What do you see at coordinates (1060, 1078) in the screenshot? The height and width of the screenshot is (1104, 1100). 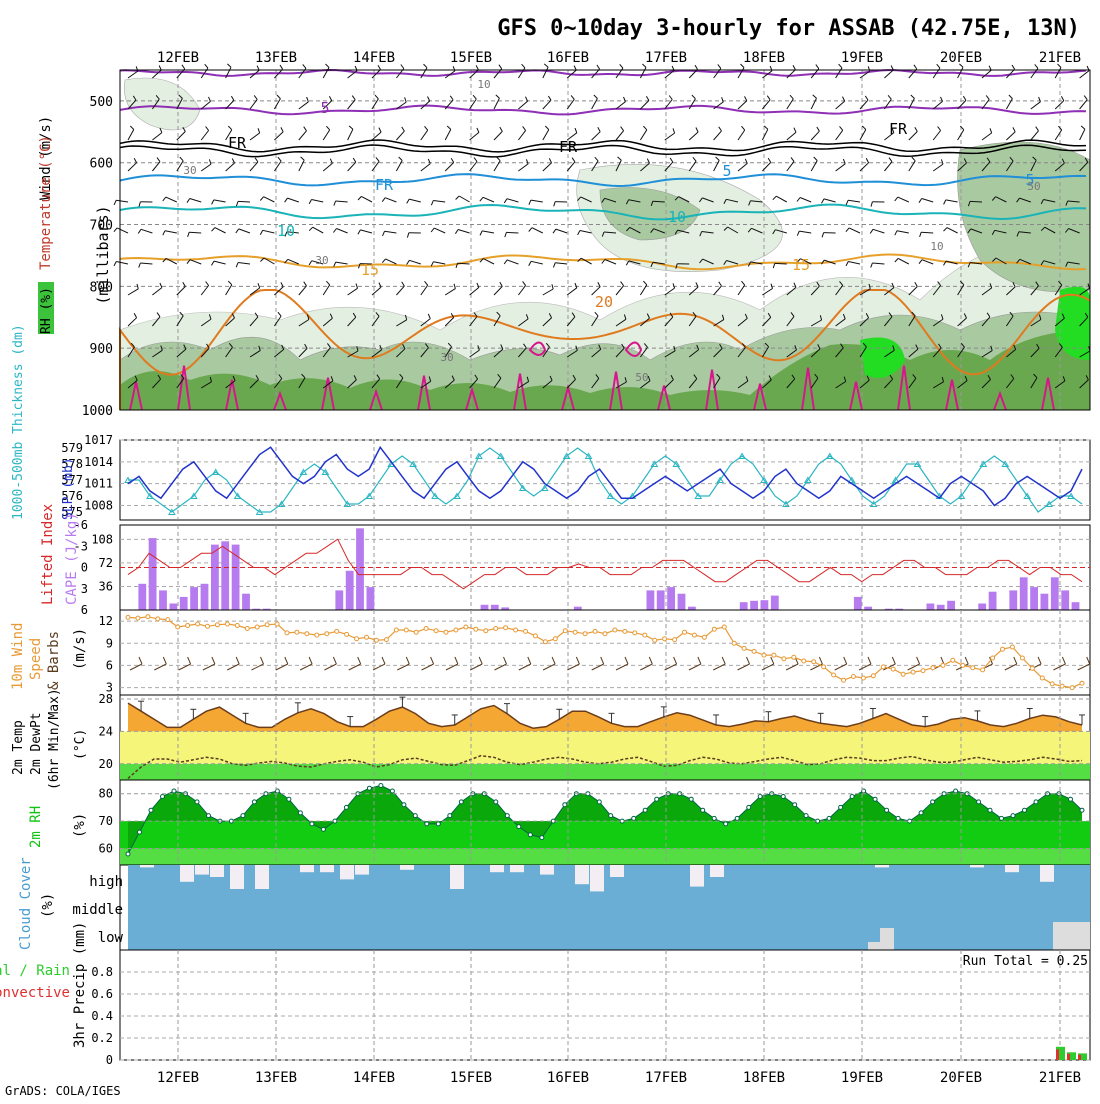 I see `bottom-date-label: 21FEB` at bounding box center [1060, 1078].